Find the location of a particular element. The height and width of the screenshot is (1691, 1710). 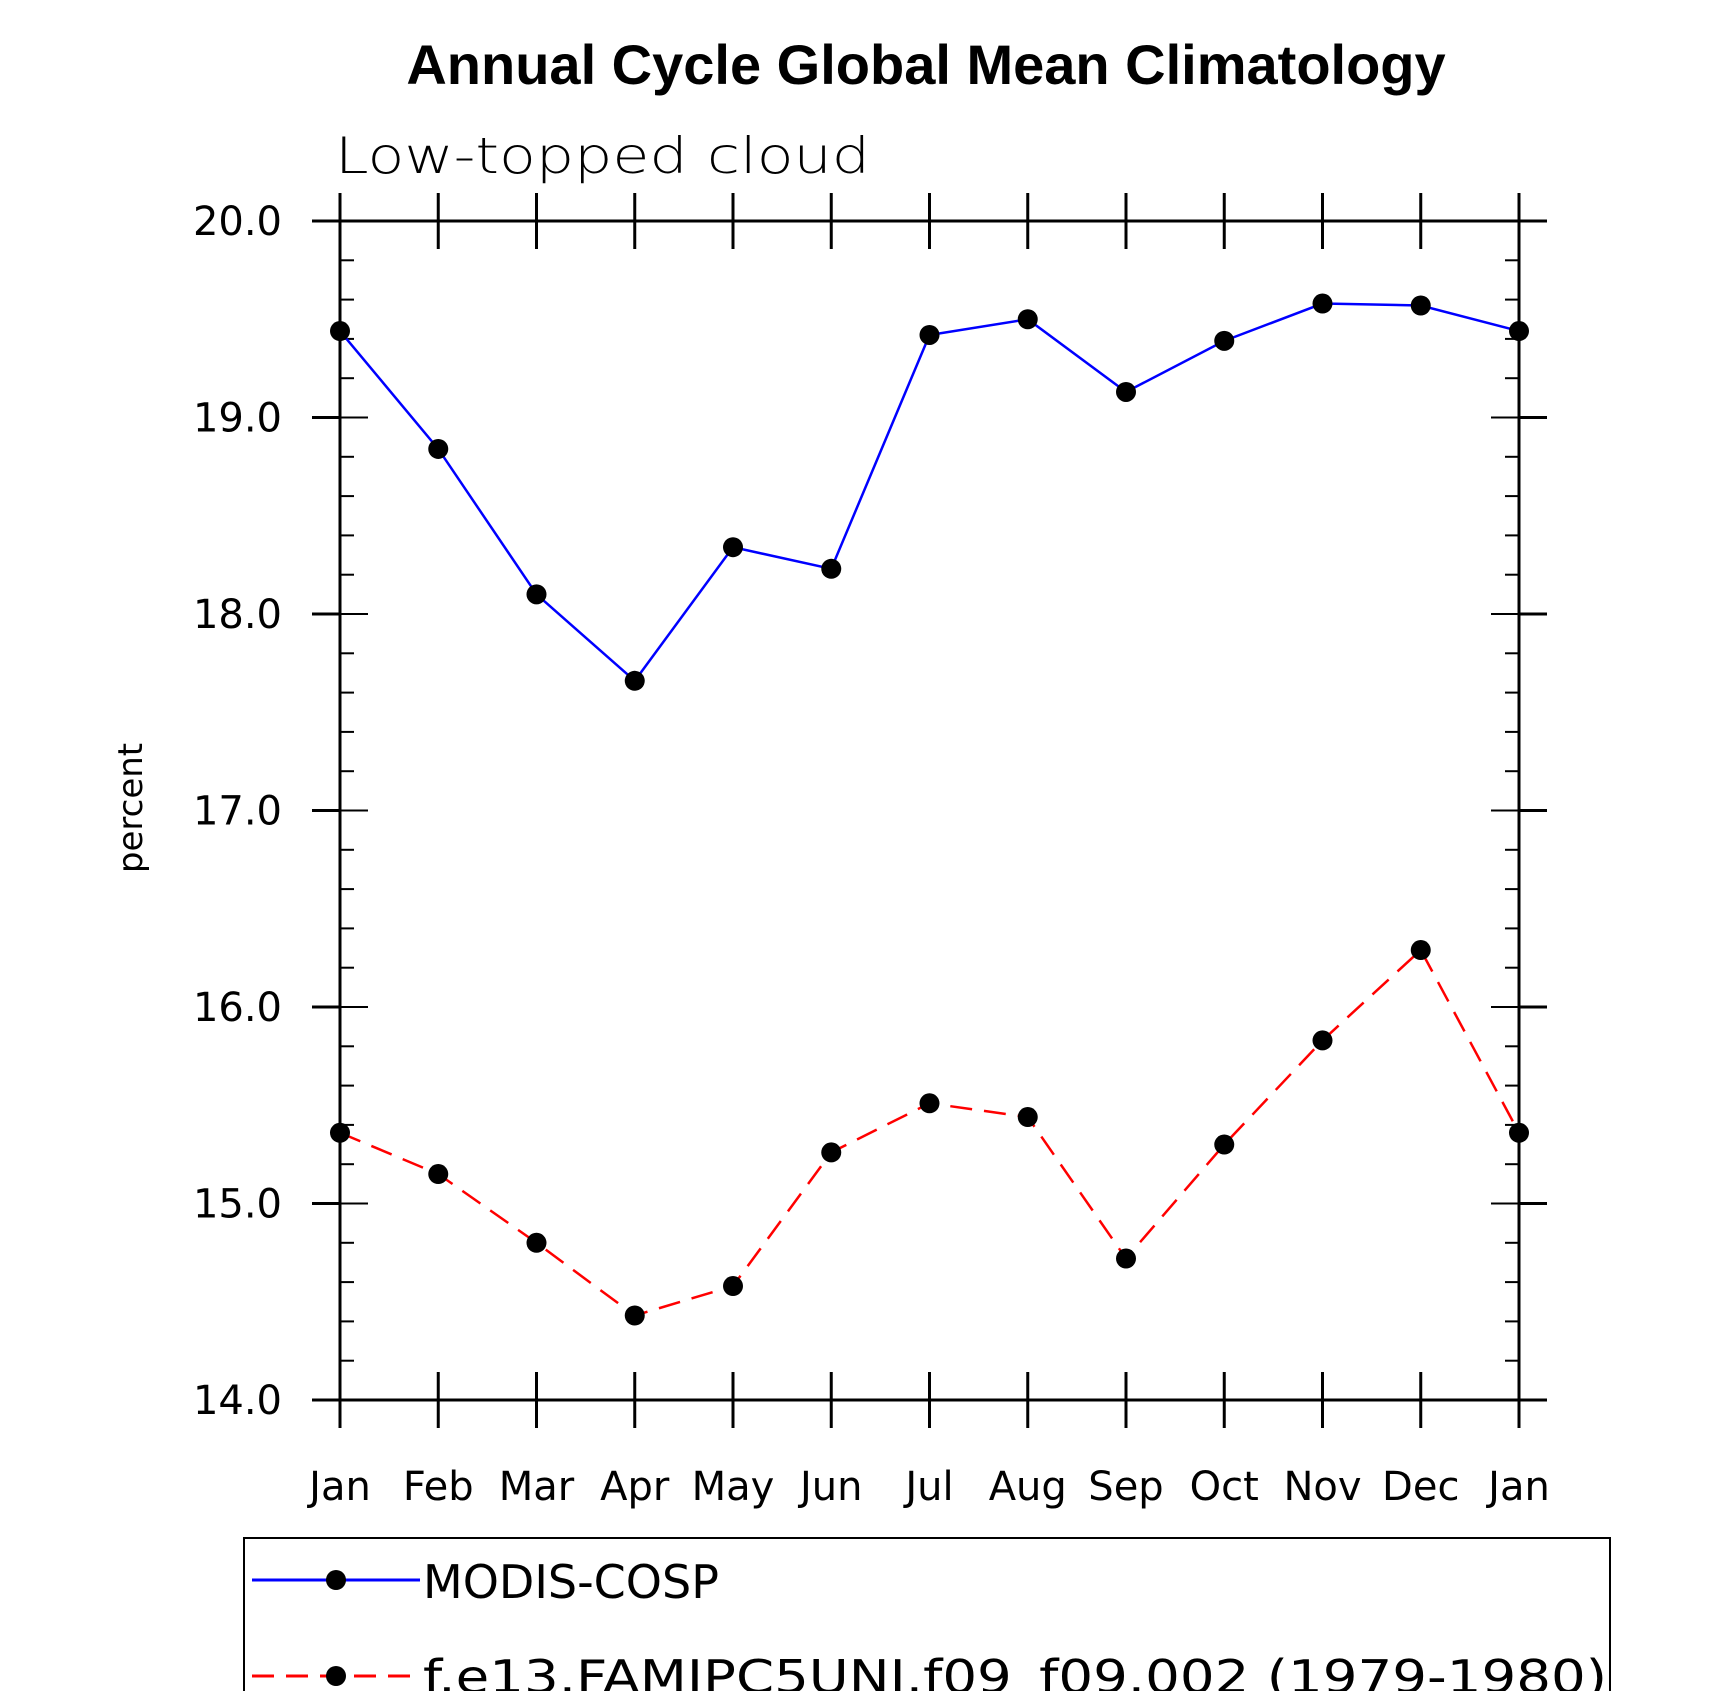

y-tick-label: 19.0 is located at coordinates (237, 419).